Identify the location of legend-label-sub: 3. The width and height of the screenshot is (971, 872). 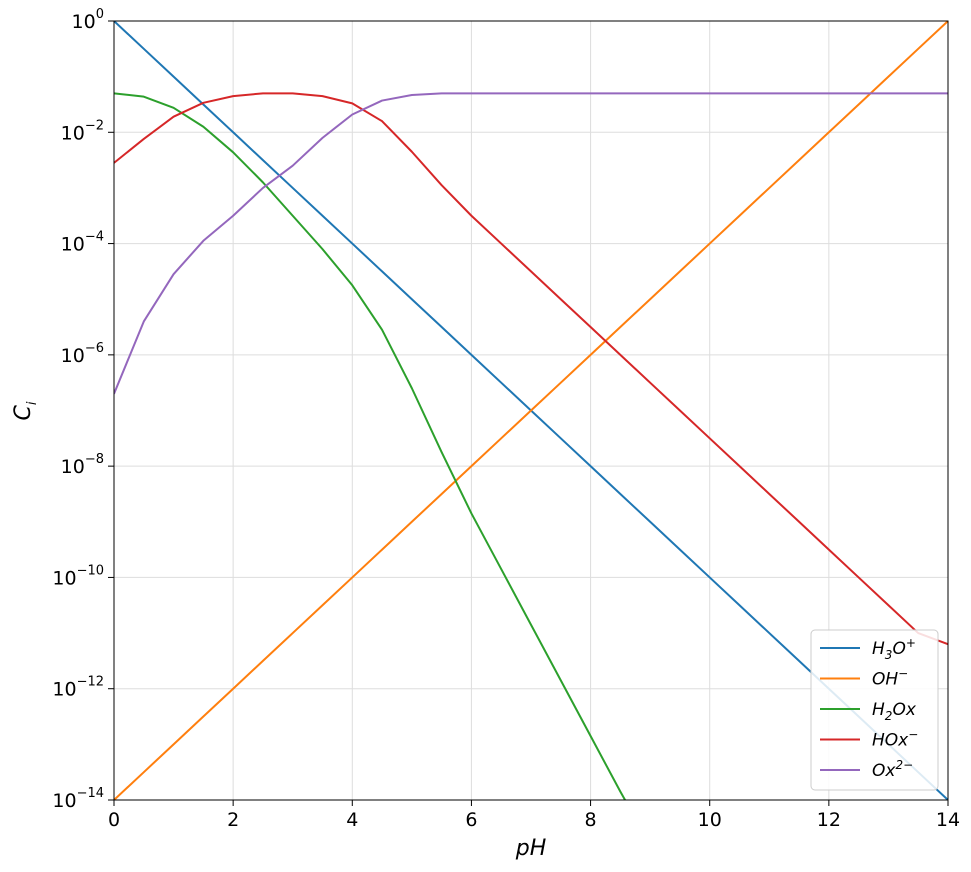
(889, 655).